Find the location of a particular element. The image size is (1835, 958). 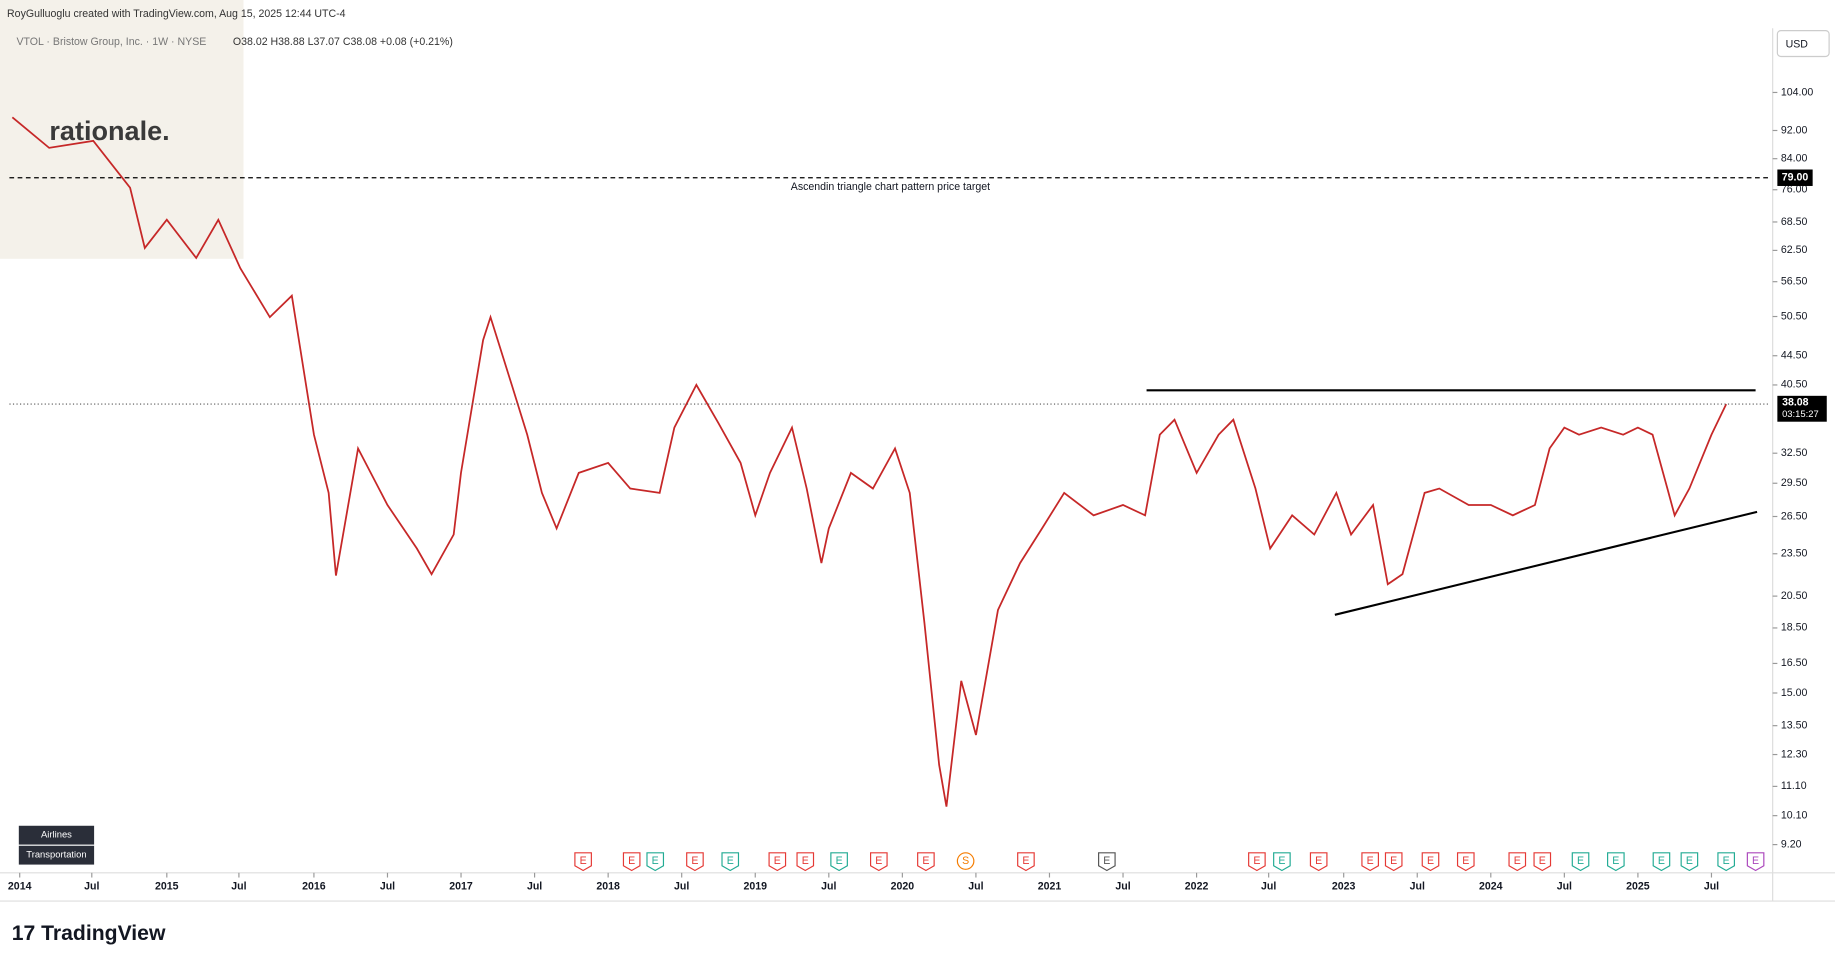

brand: 17 TradingView is located at coordinates (89, 933).